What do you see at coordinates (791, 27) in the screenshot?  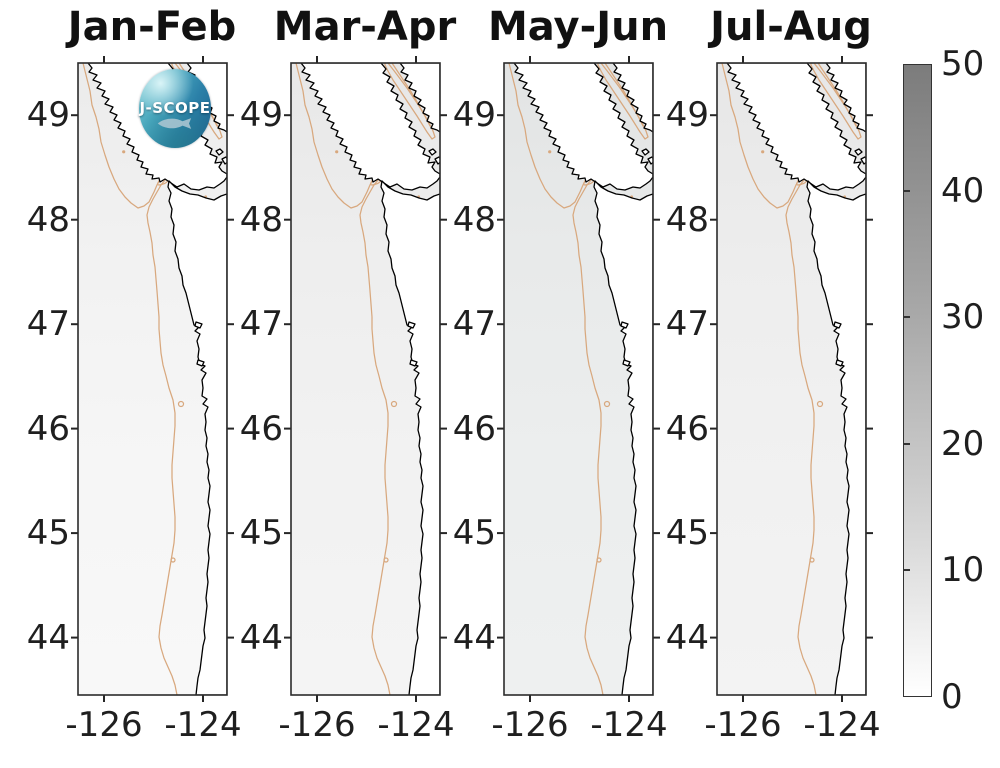 I see `panel-title: Jul-Aug` at bounding box center [791, 27].